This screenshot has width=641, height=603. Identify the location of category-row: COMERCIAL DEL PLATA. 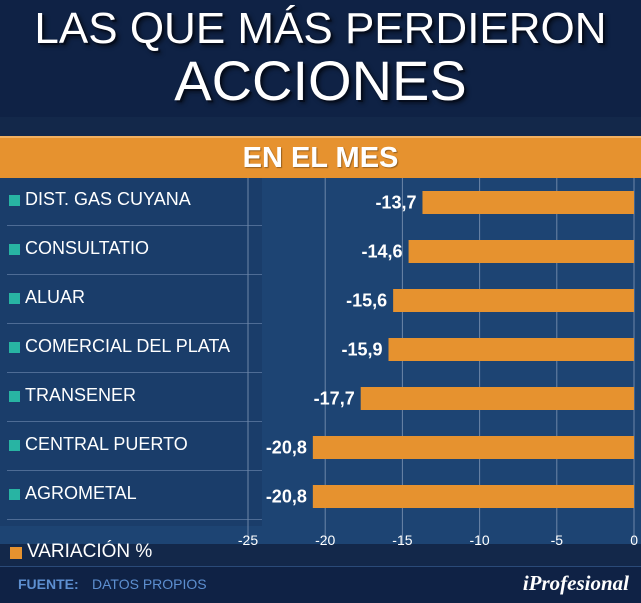
(134, 349).